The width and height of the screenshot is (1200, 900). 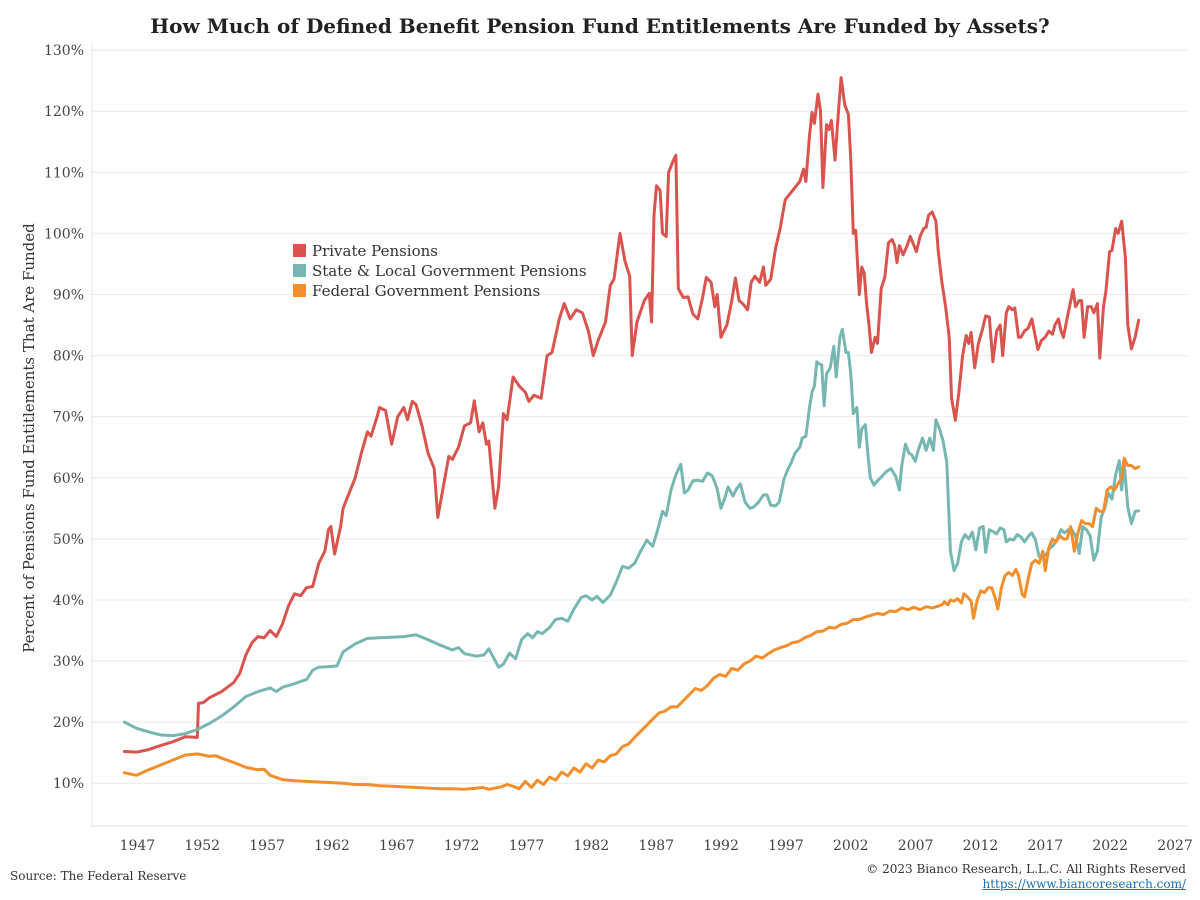 I want to click on y-tick-label: 60%, so click(x=68, y=479).